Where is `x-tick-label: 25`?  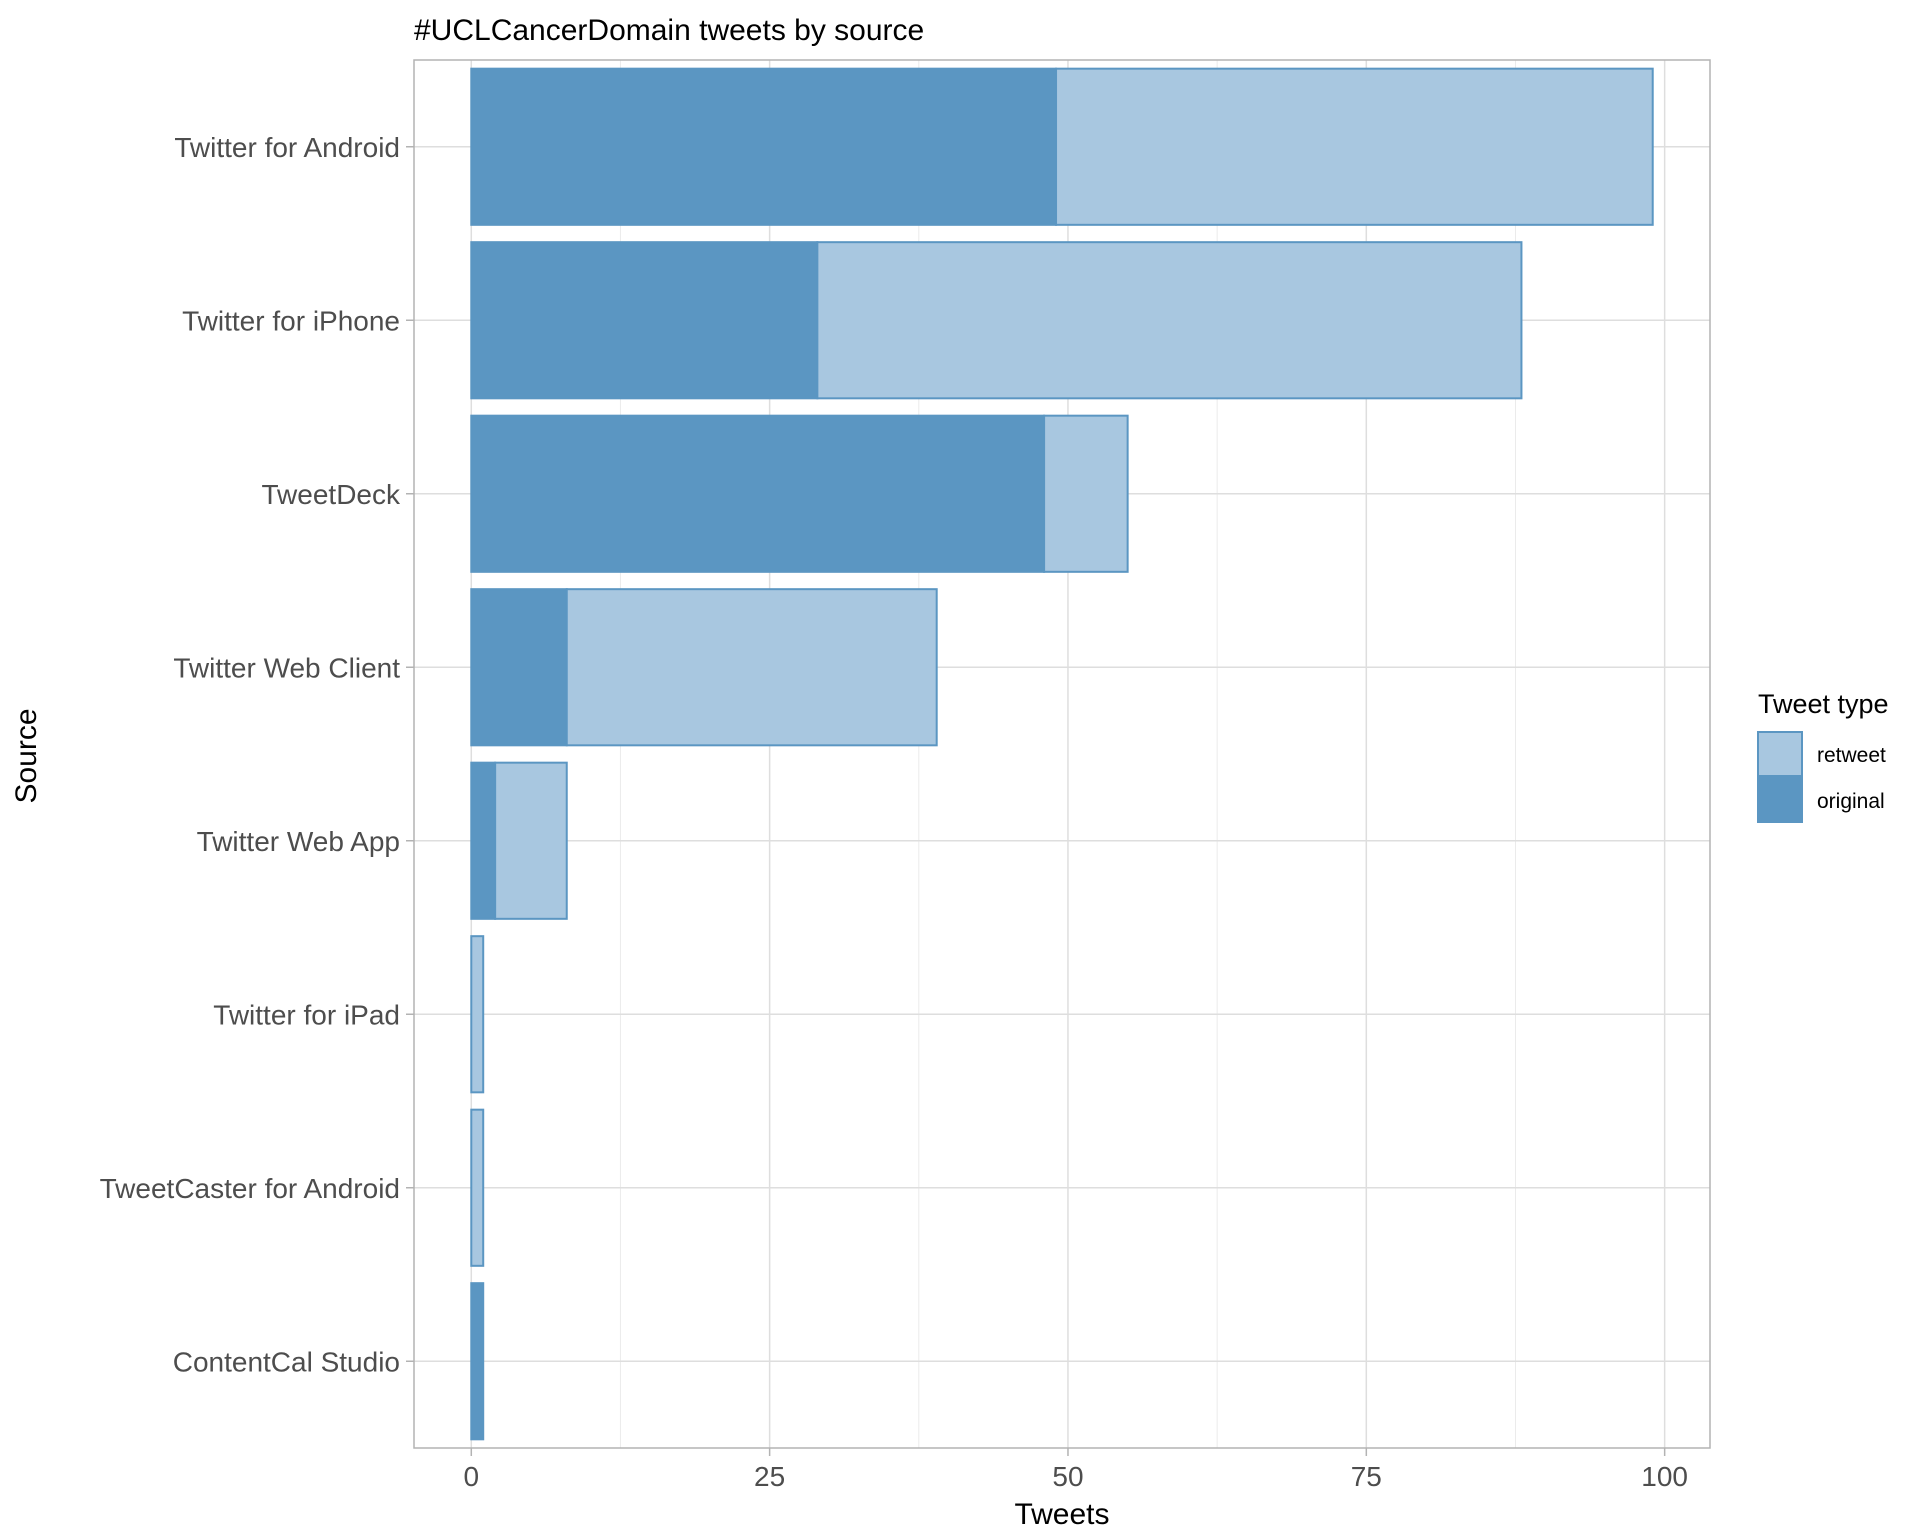 x-tick-label: 25 is located at coordinates (769, 1476).